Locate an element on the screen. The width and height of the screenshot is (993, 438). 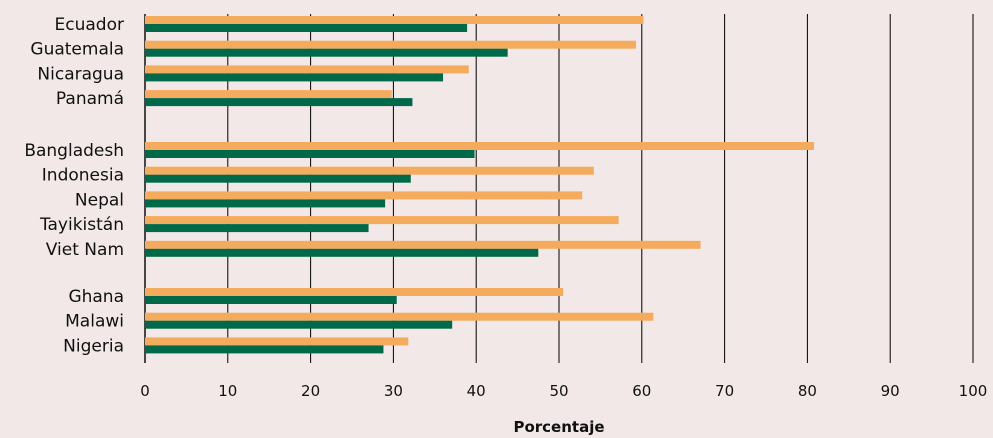
x-tick-label: 80 is located at coordinates (807, 391).